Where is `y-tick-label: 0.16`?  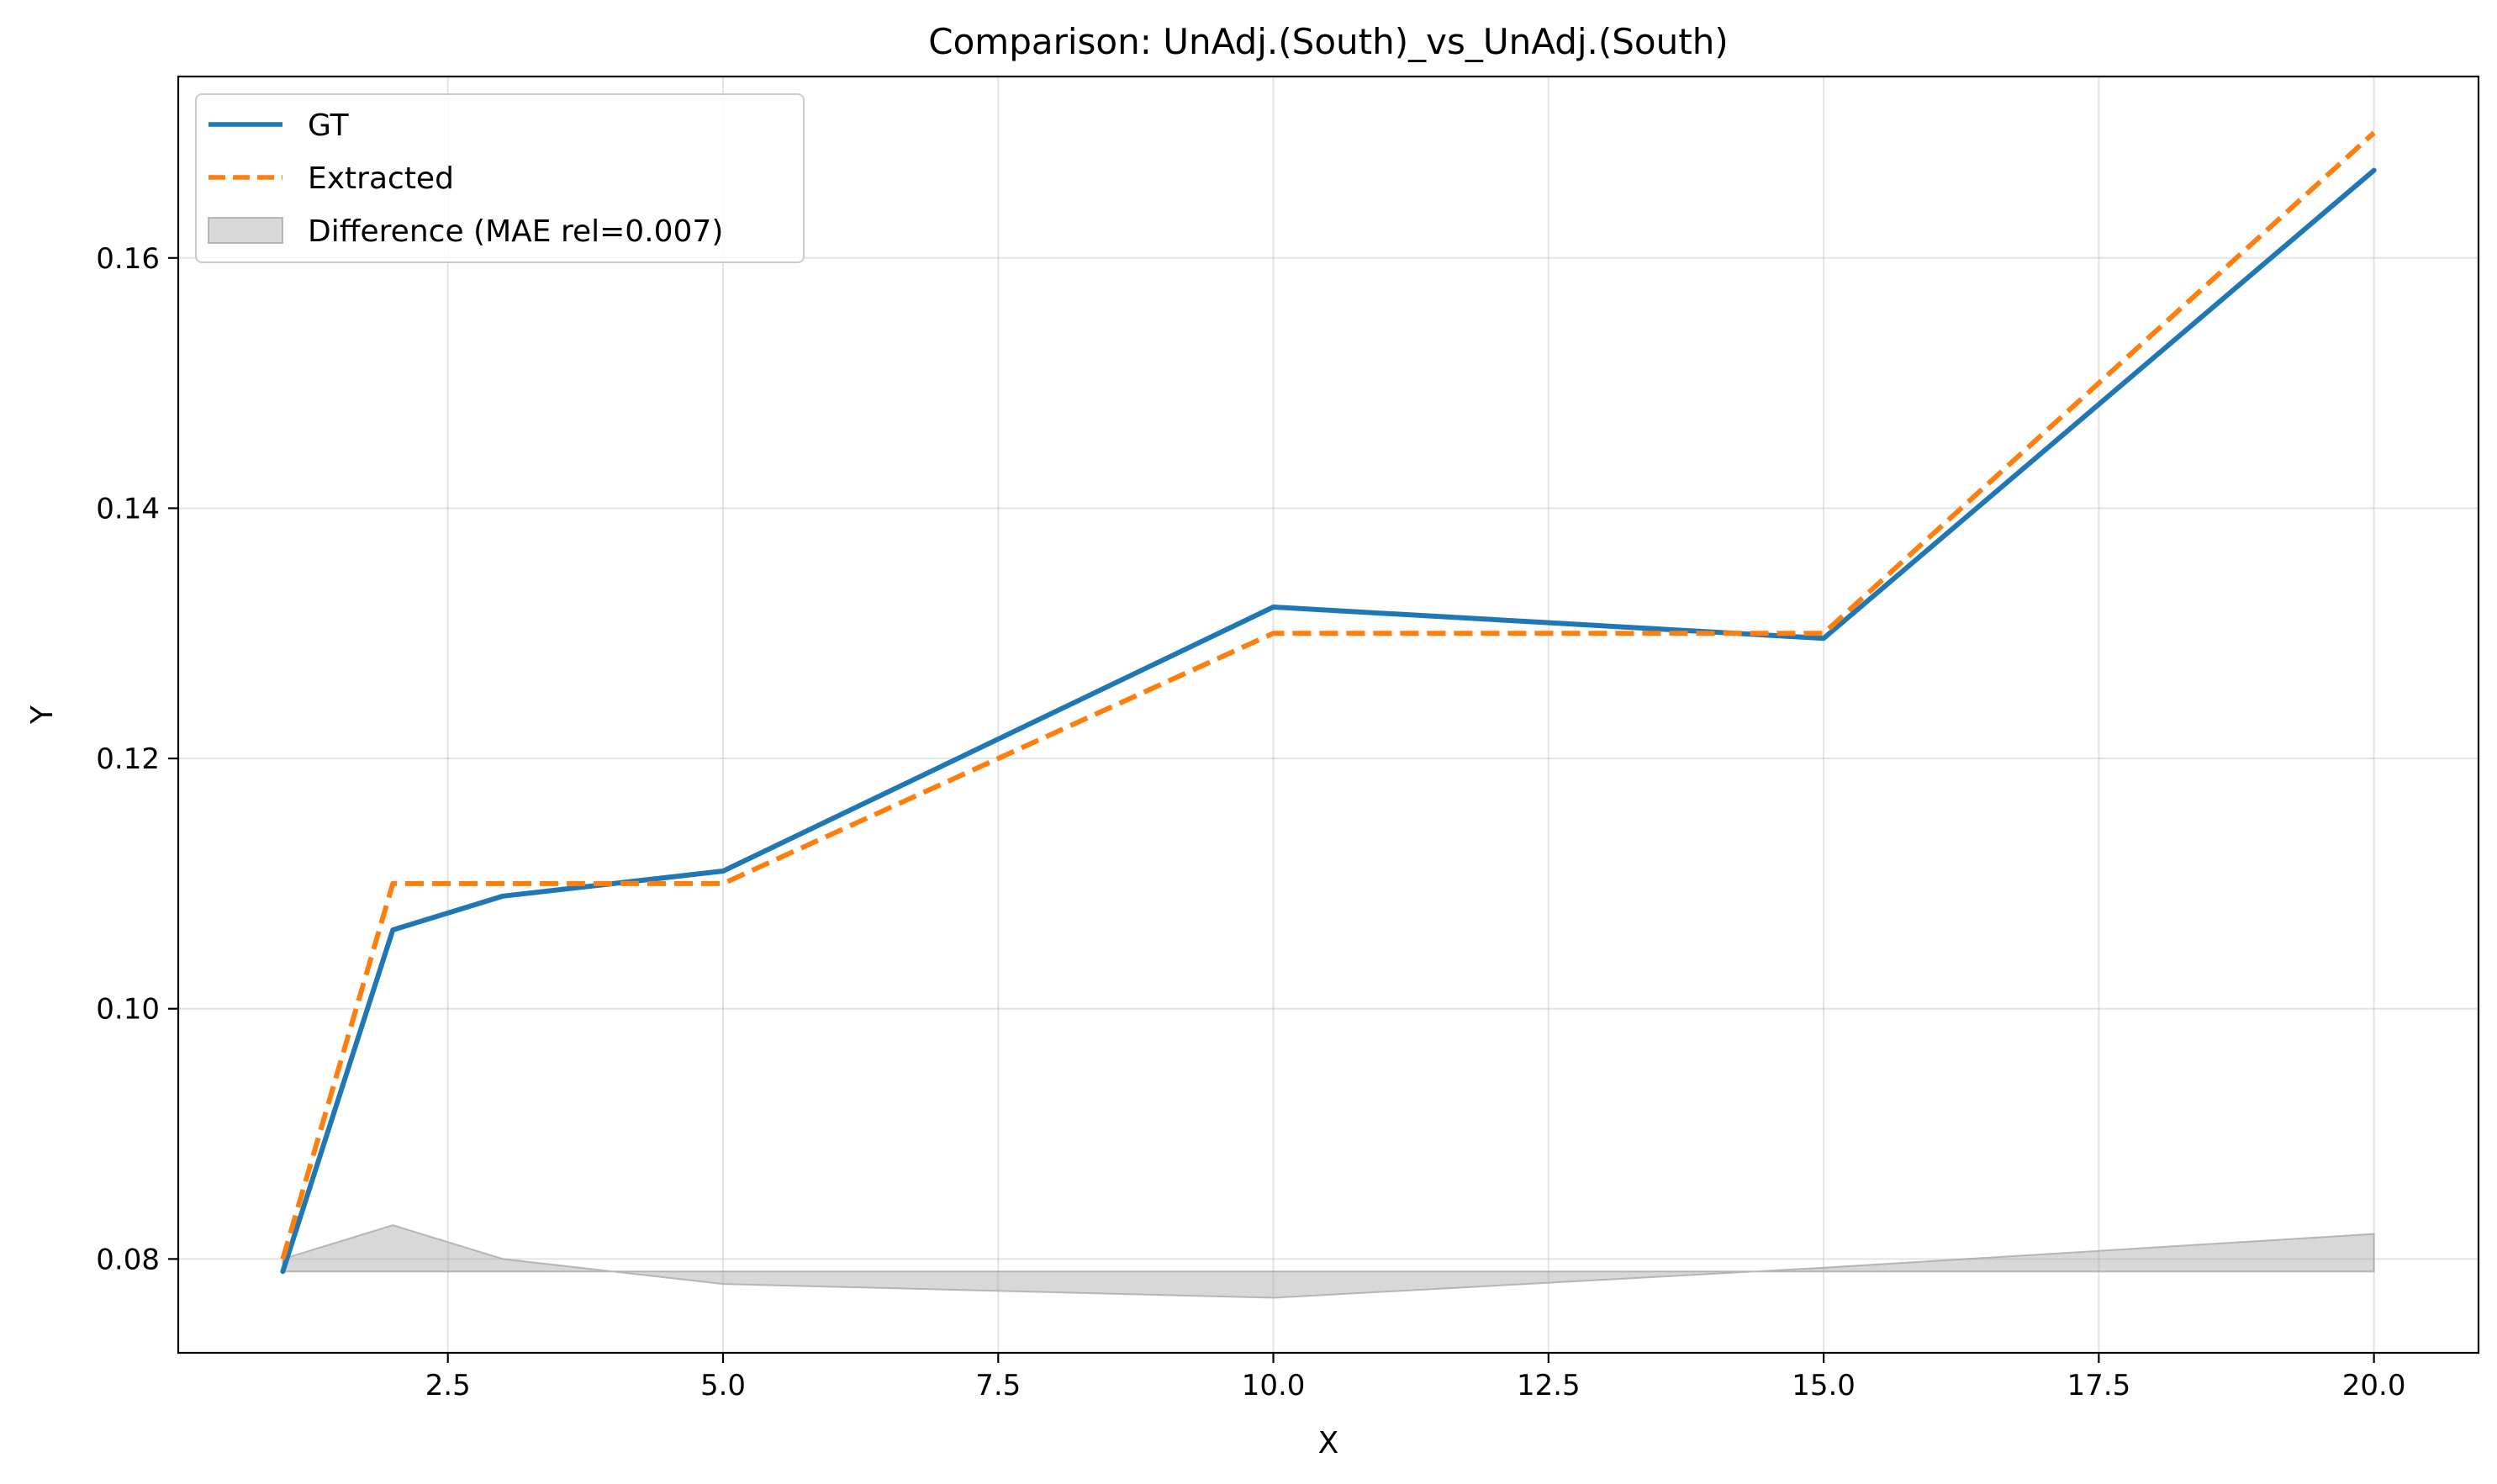
y-tick-label: 0.16 is located at coordinates (128, 259).